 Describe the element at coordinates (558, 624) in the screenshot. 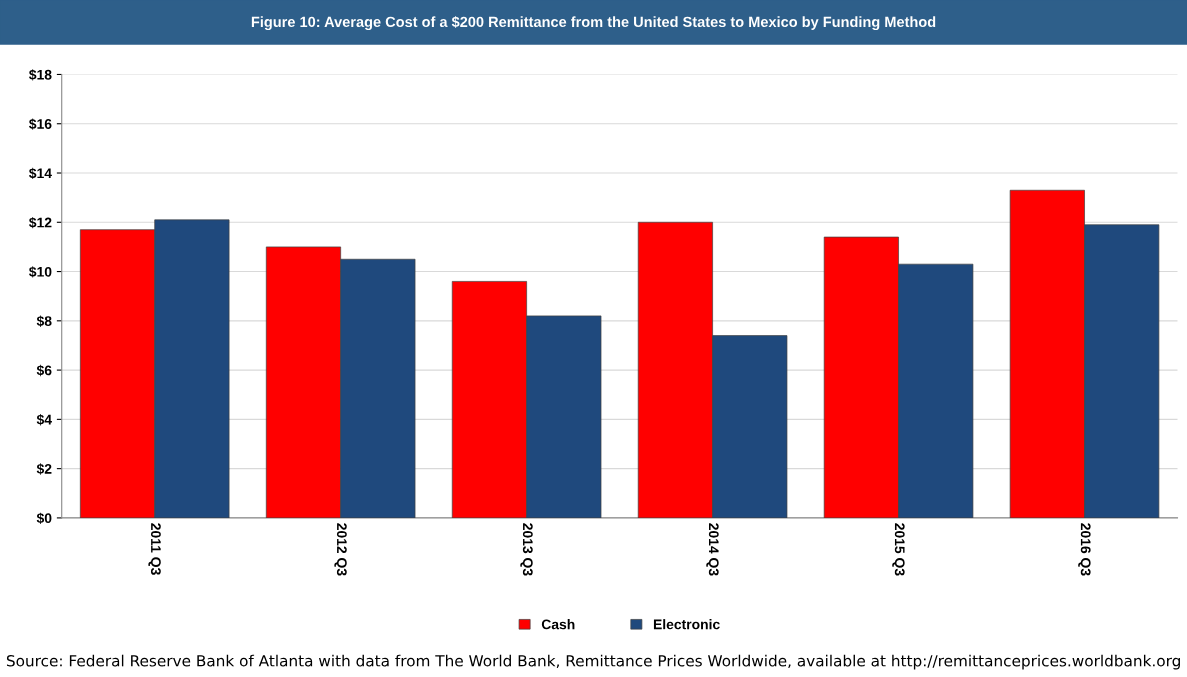

I see `legend-label: Cash` at that location.